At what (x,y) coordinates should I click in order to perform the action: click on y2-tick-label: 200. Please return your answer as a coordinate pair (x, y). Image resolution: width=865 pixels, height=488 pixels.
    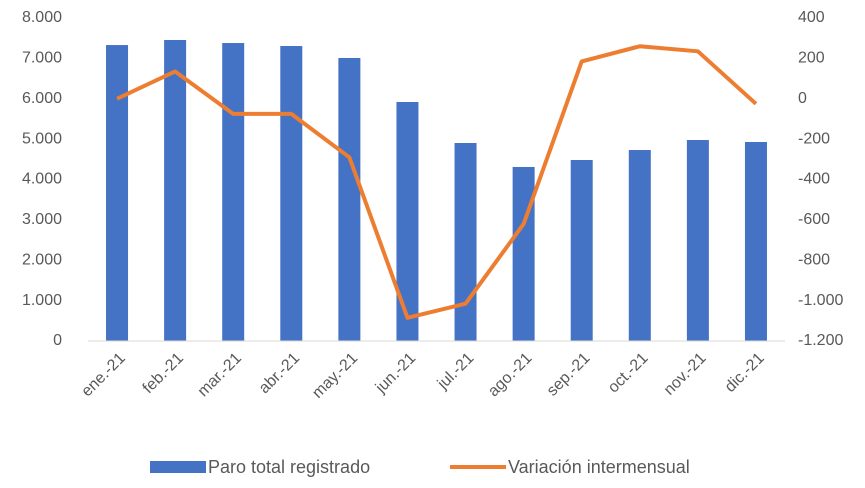
    Looking at the image, I should click on (811, 58).